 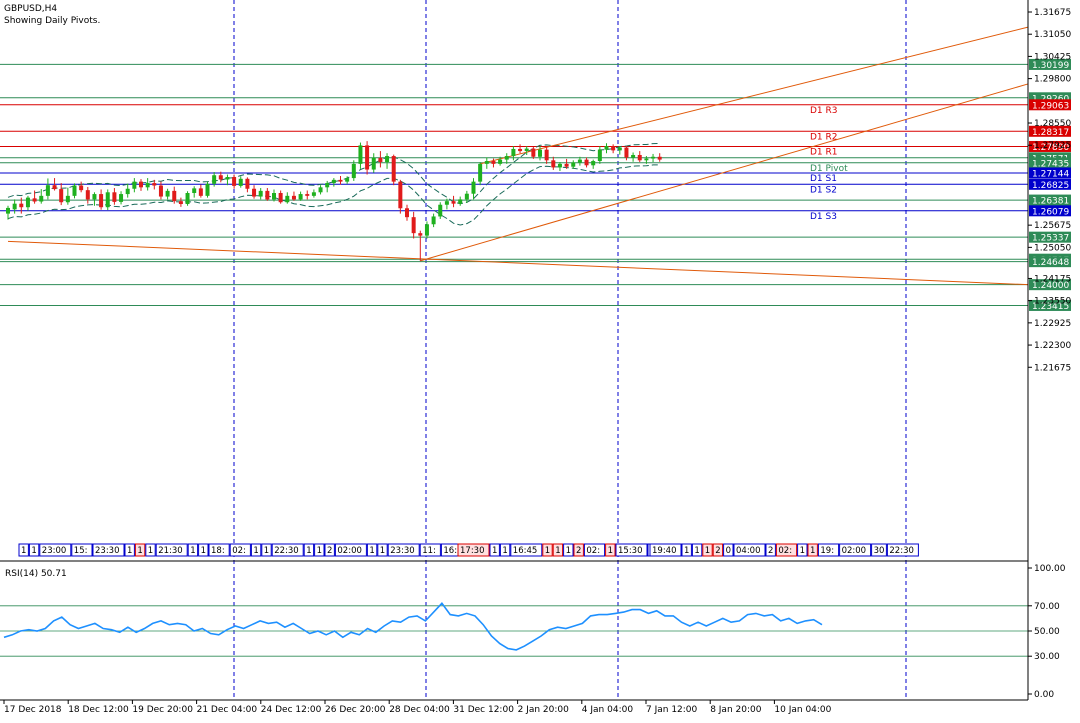 I want to click on level-price-label: 1.27435, so click(x=1050, y=164).